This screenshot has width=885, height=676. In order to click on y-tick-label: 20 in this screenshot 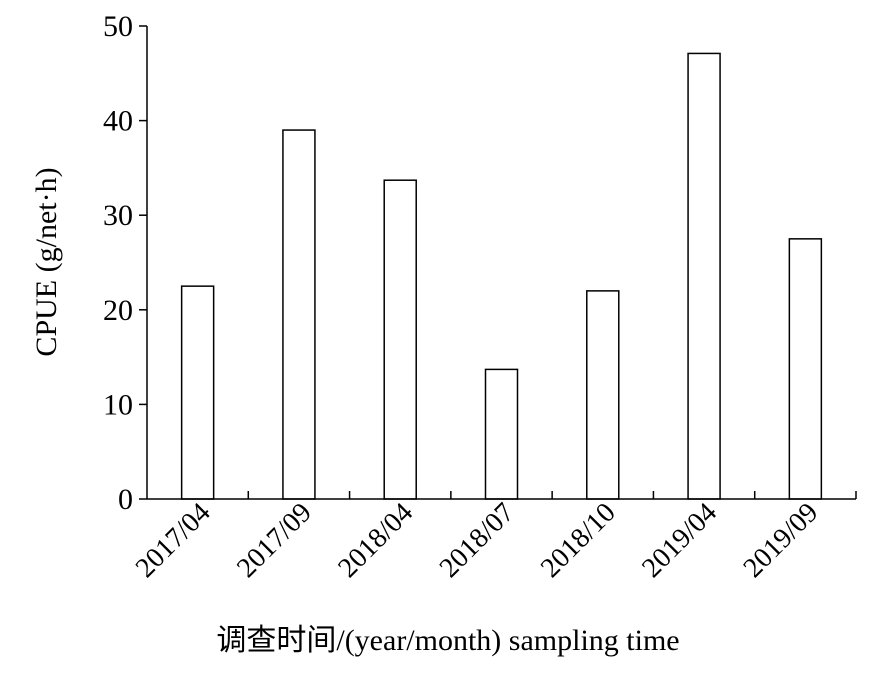, I will do `click(118, 310)`.